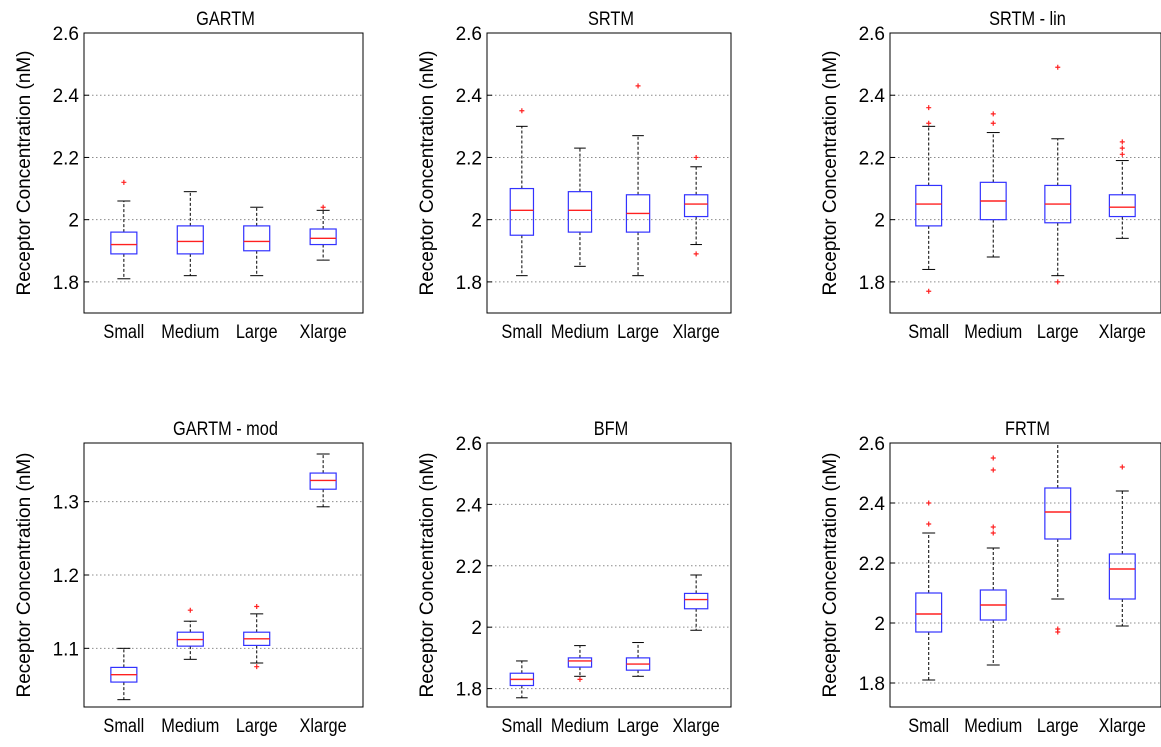 Image resolution: width=1161 pixels, height=747 pixels. What do you see at coordinates (225, 428) in the screenshot?
I see `chart-title: GARTM - mod` at bounding box center [225, 428].